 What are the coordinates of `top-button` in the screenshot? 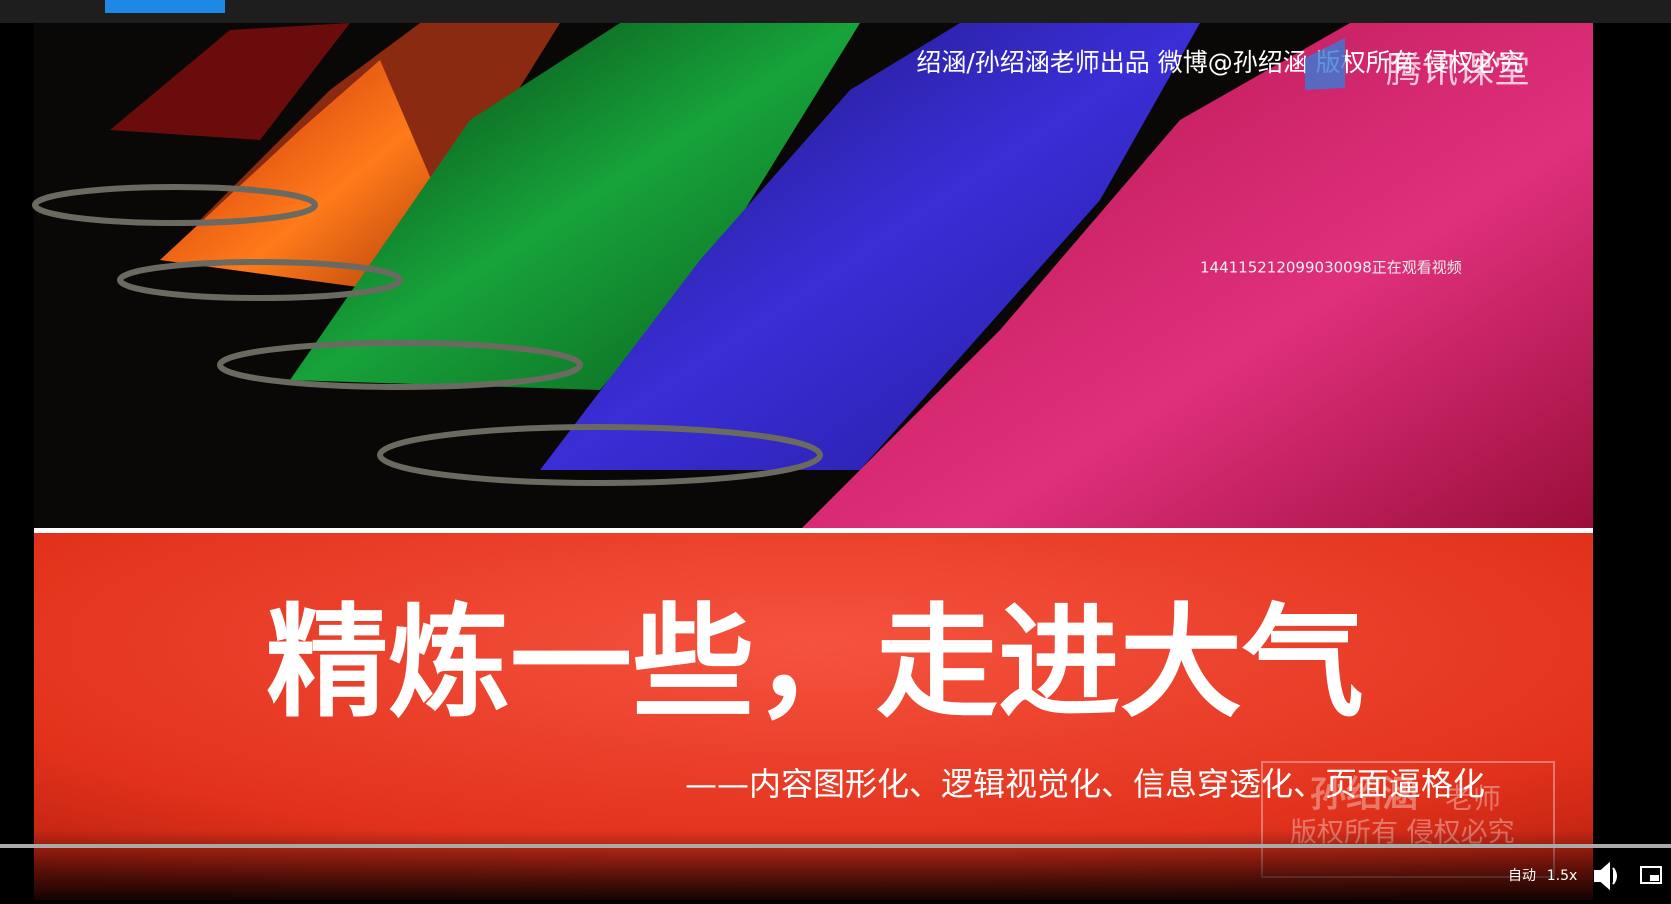 It's located at (165, 6).